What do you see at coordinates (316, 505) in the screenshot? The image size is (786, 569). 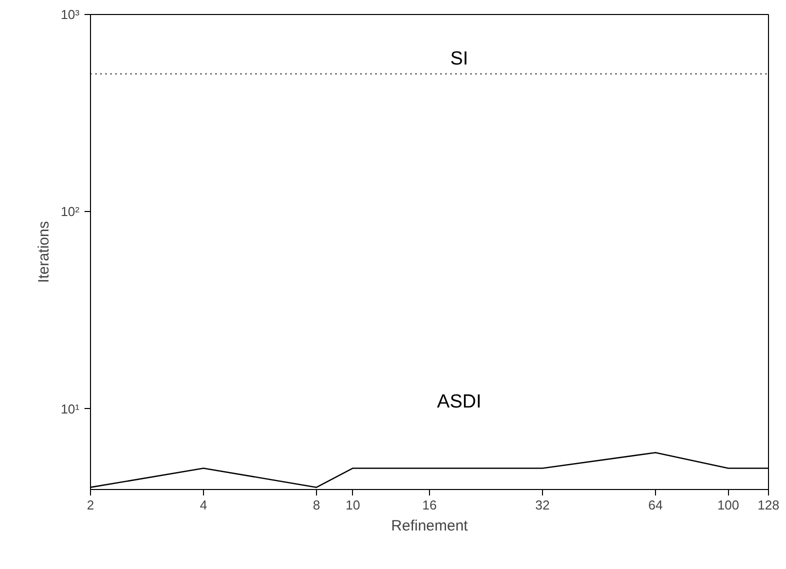 I see `x-tick-label: 8` at bounding box center [316, 505].